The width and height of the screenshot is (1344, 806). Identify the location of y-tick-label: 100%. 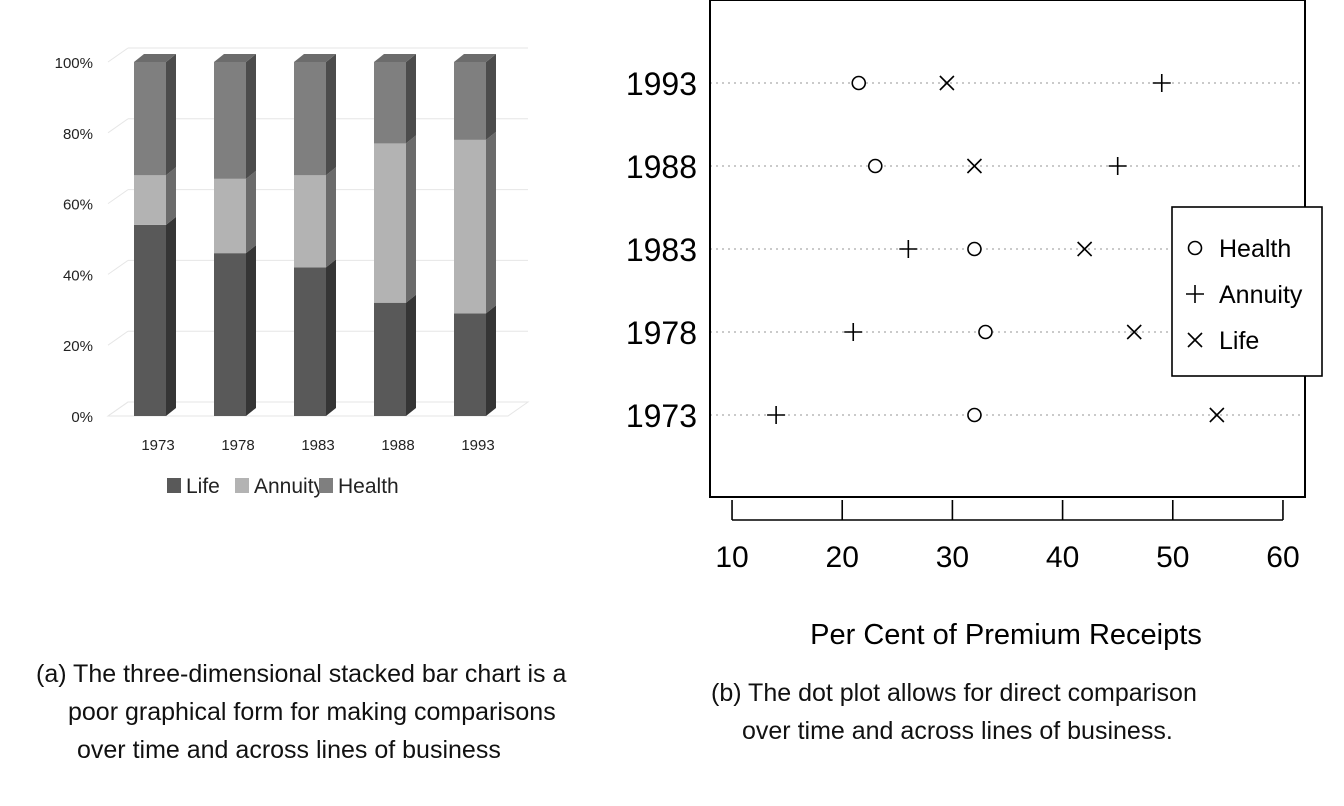
(74, 63).